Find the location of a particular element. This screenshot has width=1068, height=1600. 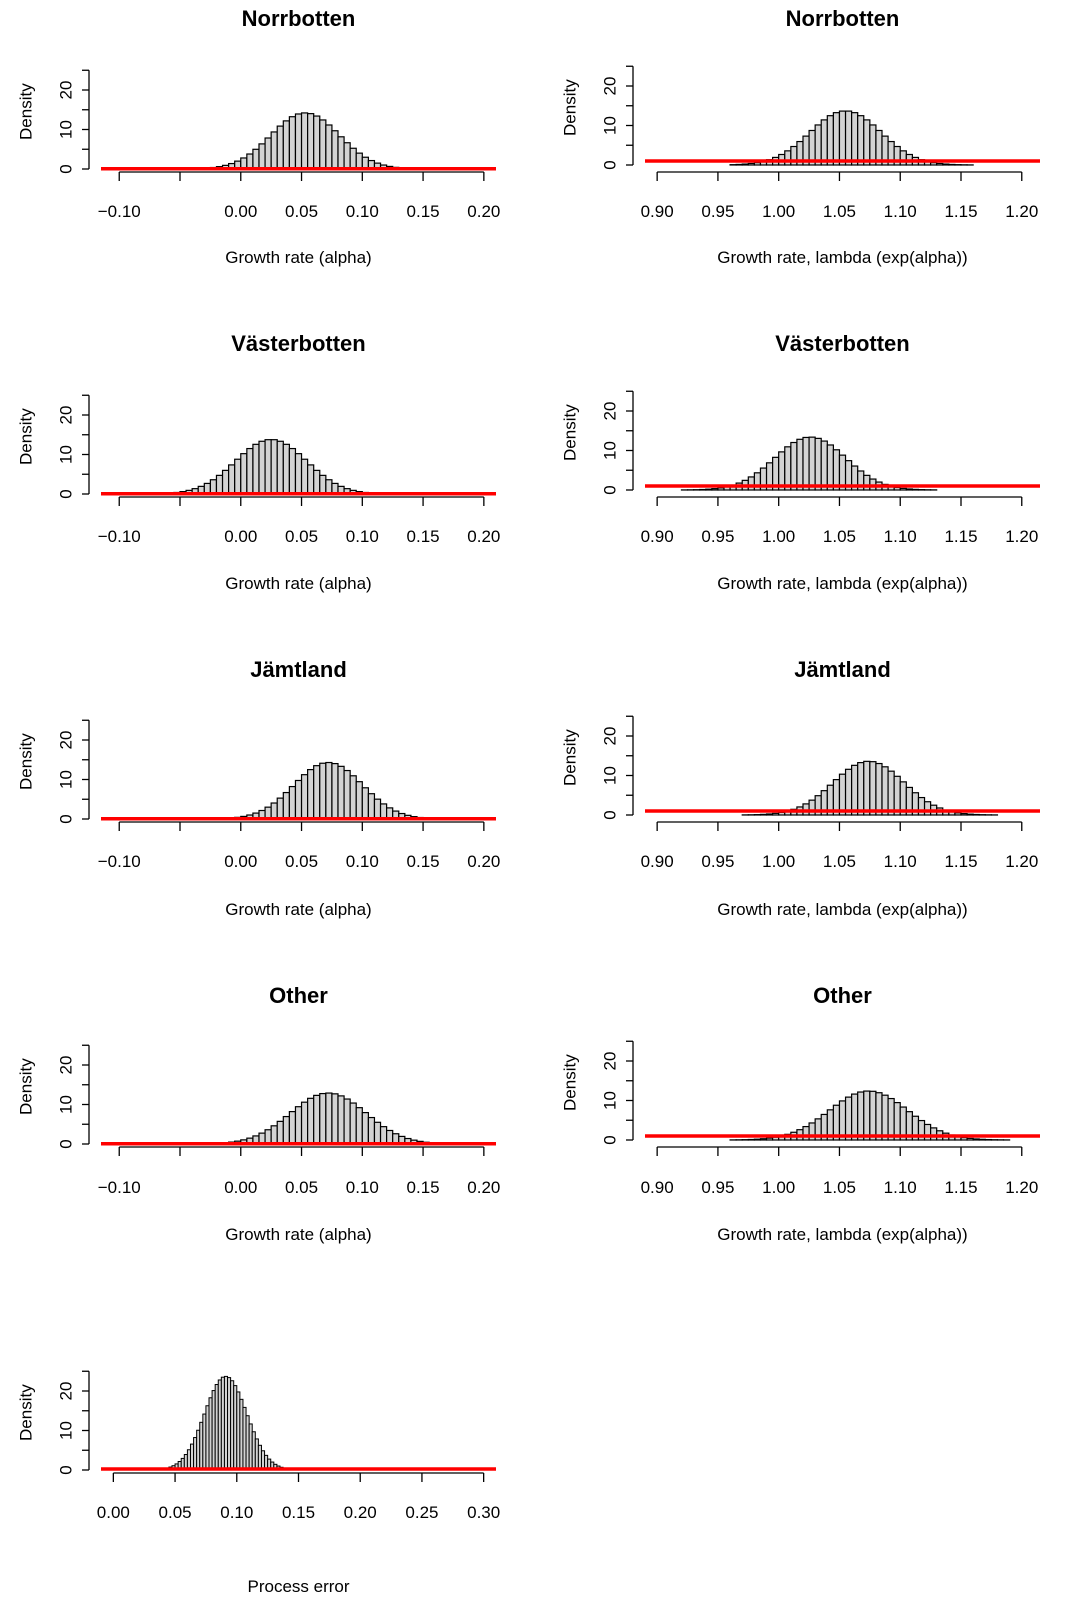

x-axis-label: Growth rate, lambda (exp(alpha)) is located at coordinates (842, 909).